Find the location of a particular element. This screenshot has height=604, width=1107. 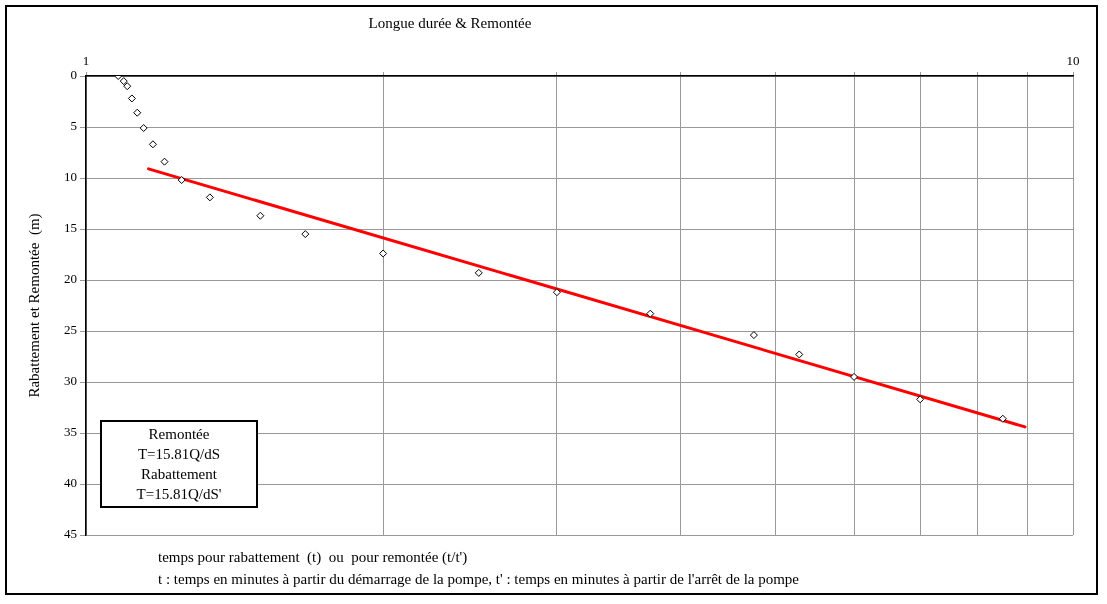

y-tick-label: 30 is located at coordinates (70, 381).